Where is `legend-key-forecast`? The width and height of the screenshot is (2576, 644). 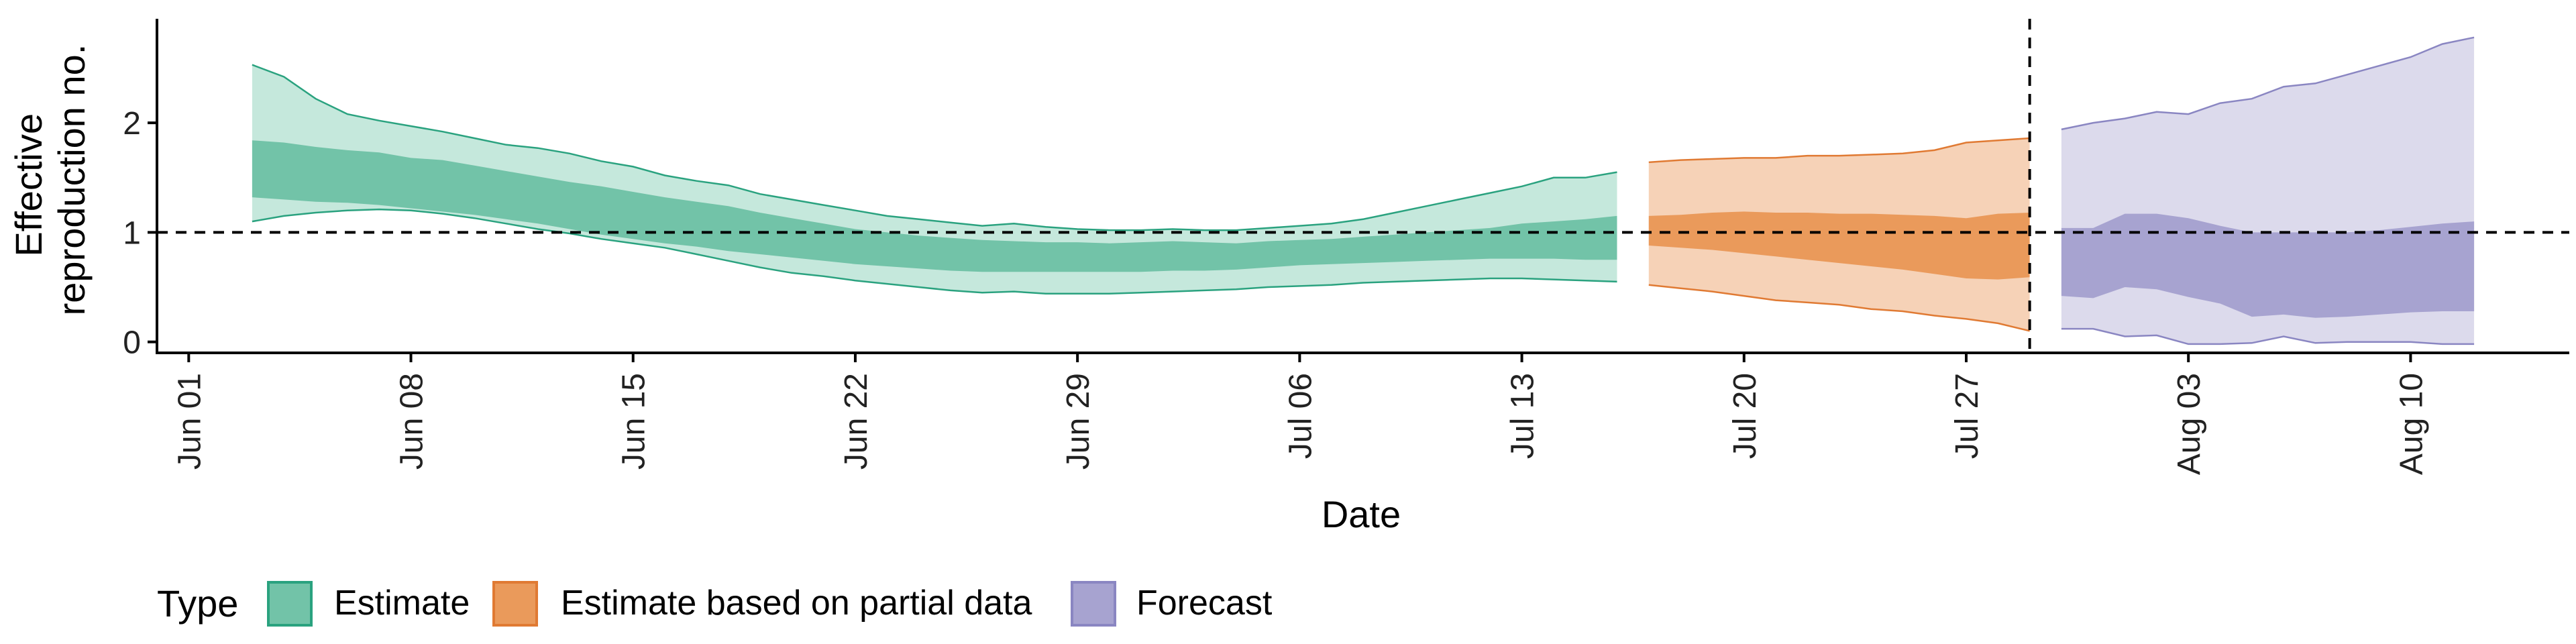 legend-key-forecast is located at coordinates (1093, 604).